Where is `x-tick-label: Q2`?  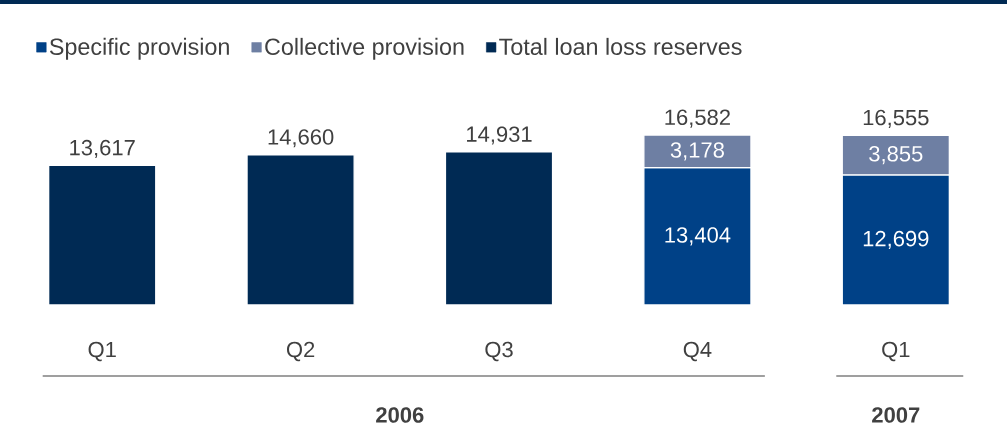
x-tick-label: Q2 is located at coordinates (300, 351).